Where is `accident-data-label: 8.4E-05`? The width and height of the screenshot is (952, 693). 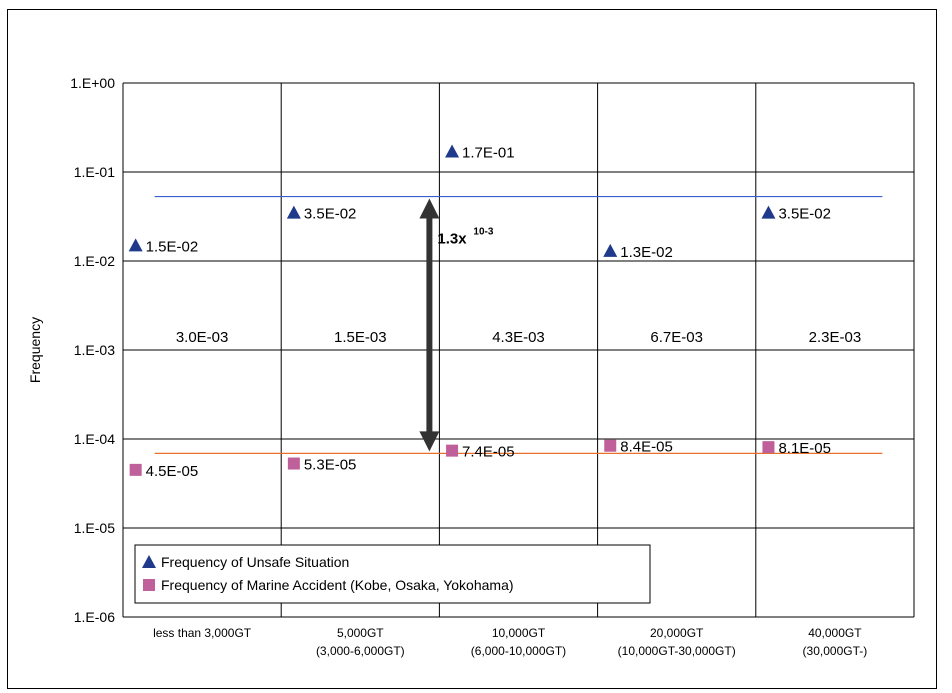
accident-data-label: 8.4E-05 is located at coordinates (646, 447).